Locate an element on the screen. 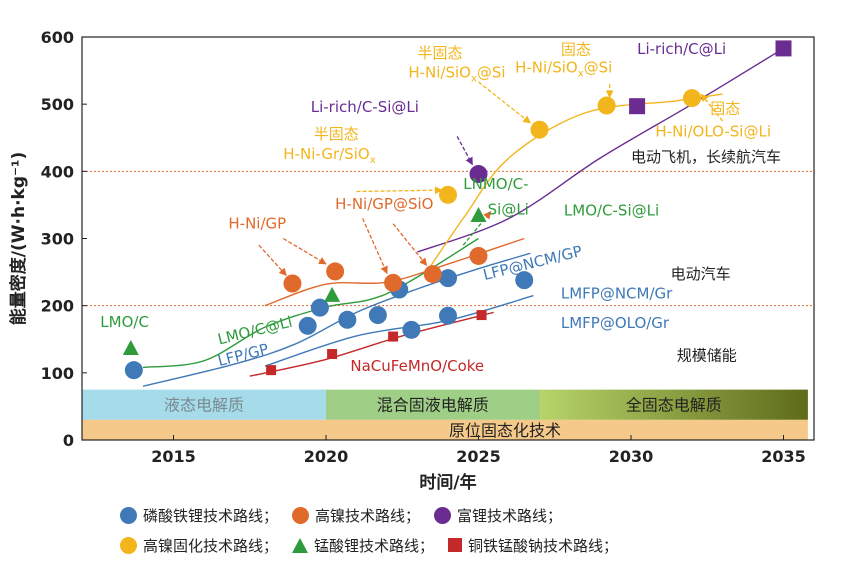 Image resolution: width=848 pixels, height=568 pixels. annotation-label: NaCuFeMnO/Coke is located at coordinates (417, 366).